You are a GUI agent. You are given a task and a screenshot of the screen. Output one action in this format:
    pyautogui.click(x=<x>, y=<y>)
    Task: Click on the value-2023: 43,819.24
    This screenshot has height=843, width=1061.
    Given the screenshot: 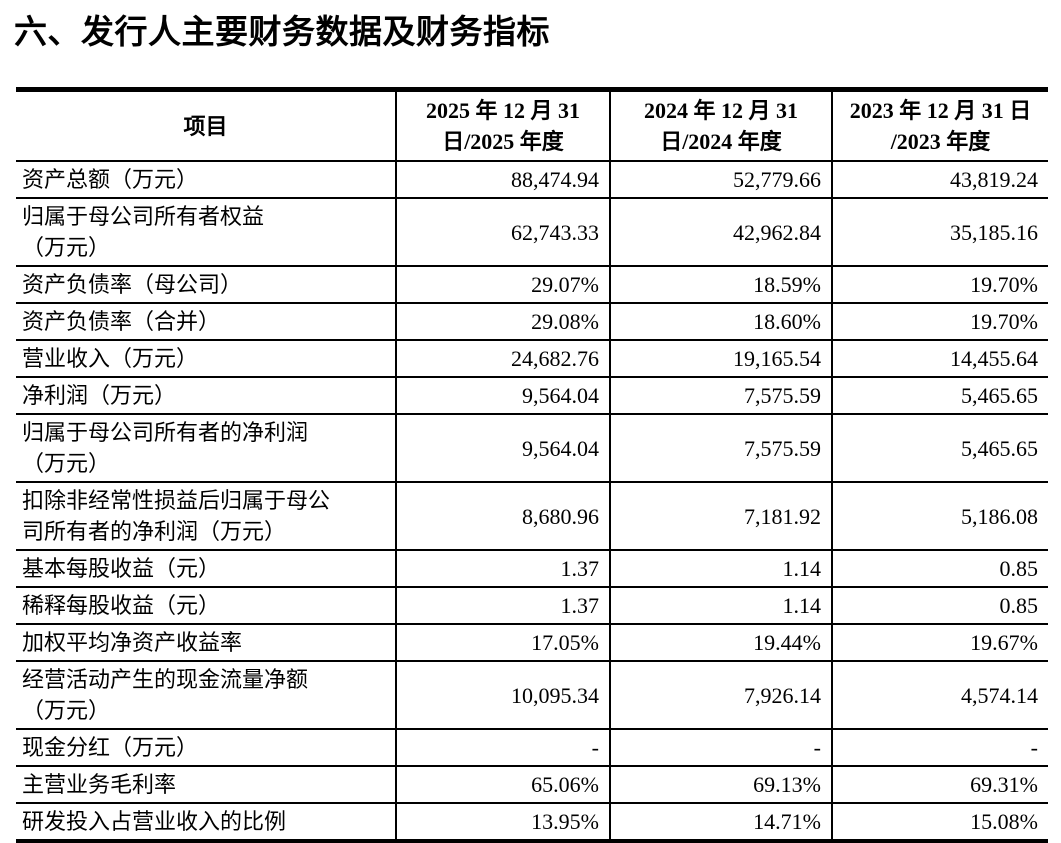 What is the action you would take?
    pyautogui.click(x=939, y=179)
    